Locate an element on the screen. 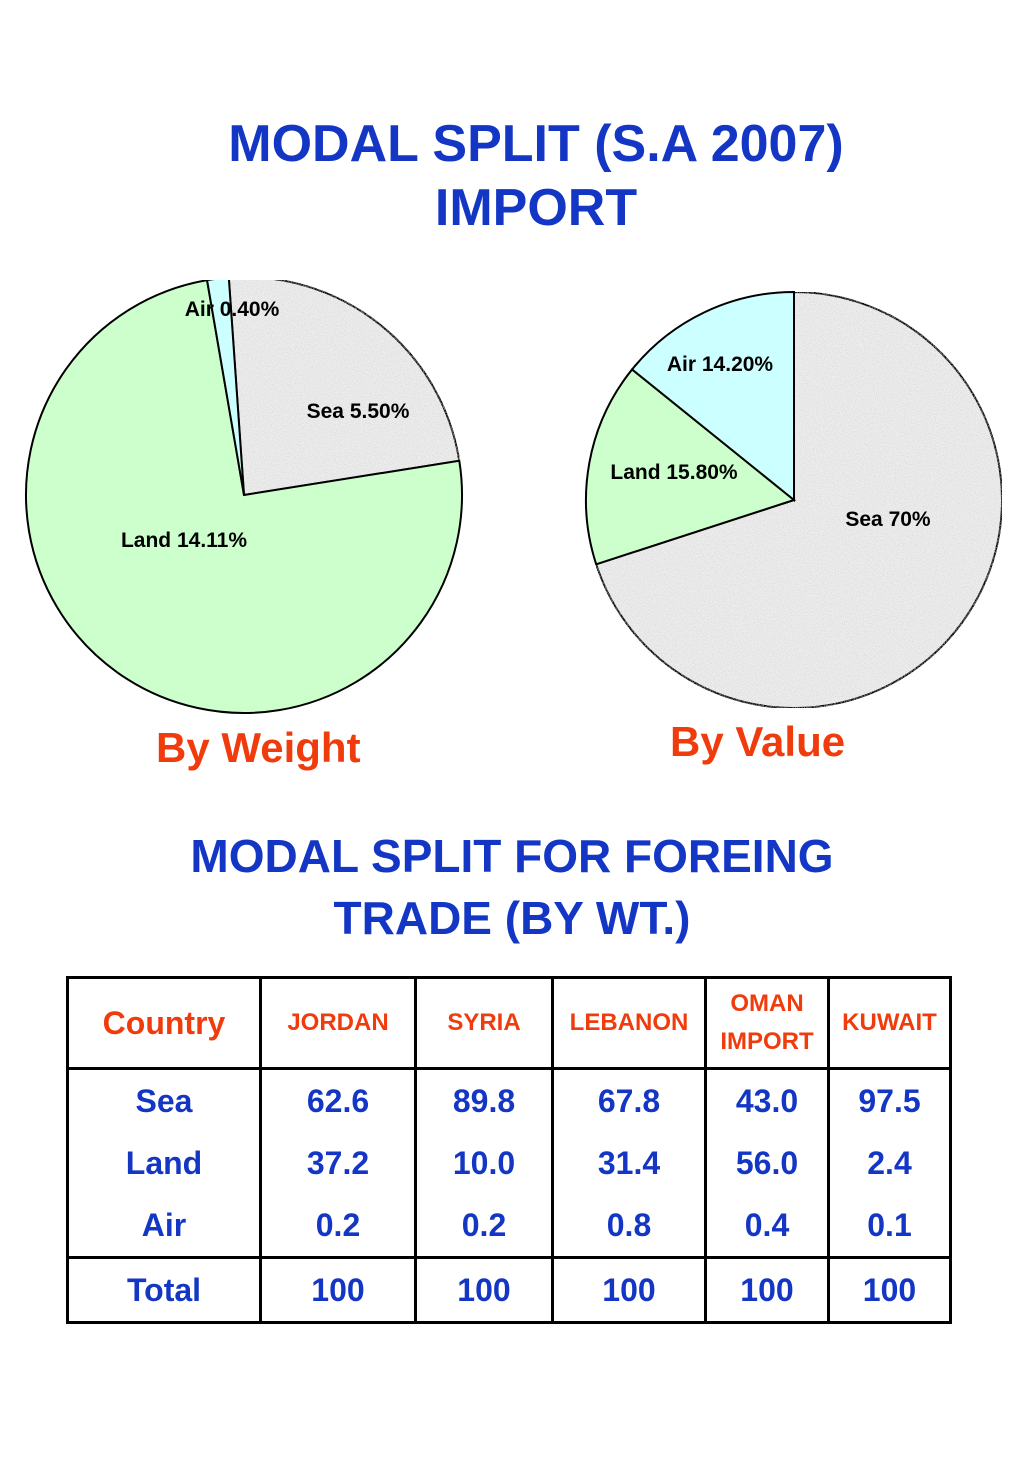 The width and height of the screenshot is (1024, 1465). pie-label-land: Land 14.11% is located at coordinates (184, 540).